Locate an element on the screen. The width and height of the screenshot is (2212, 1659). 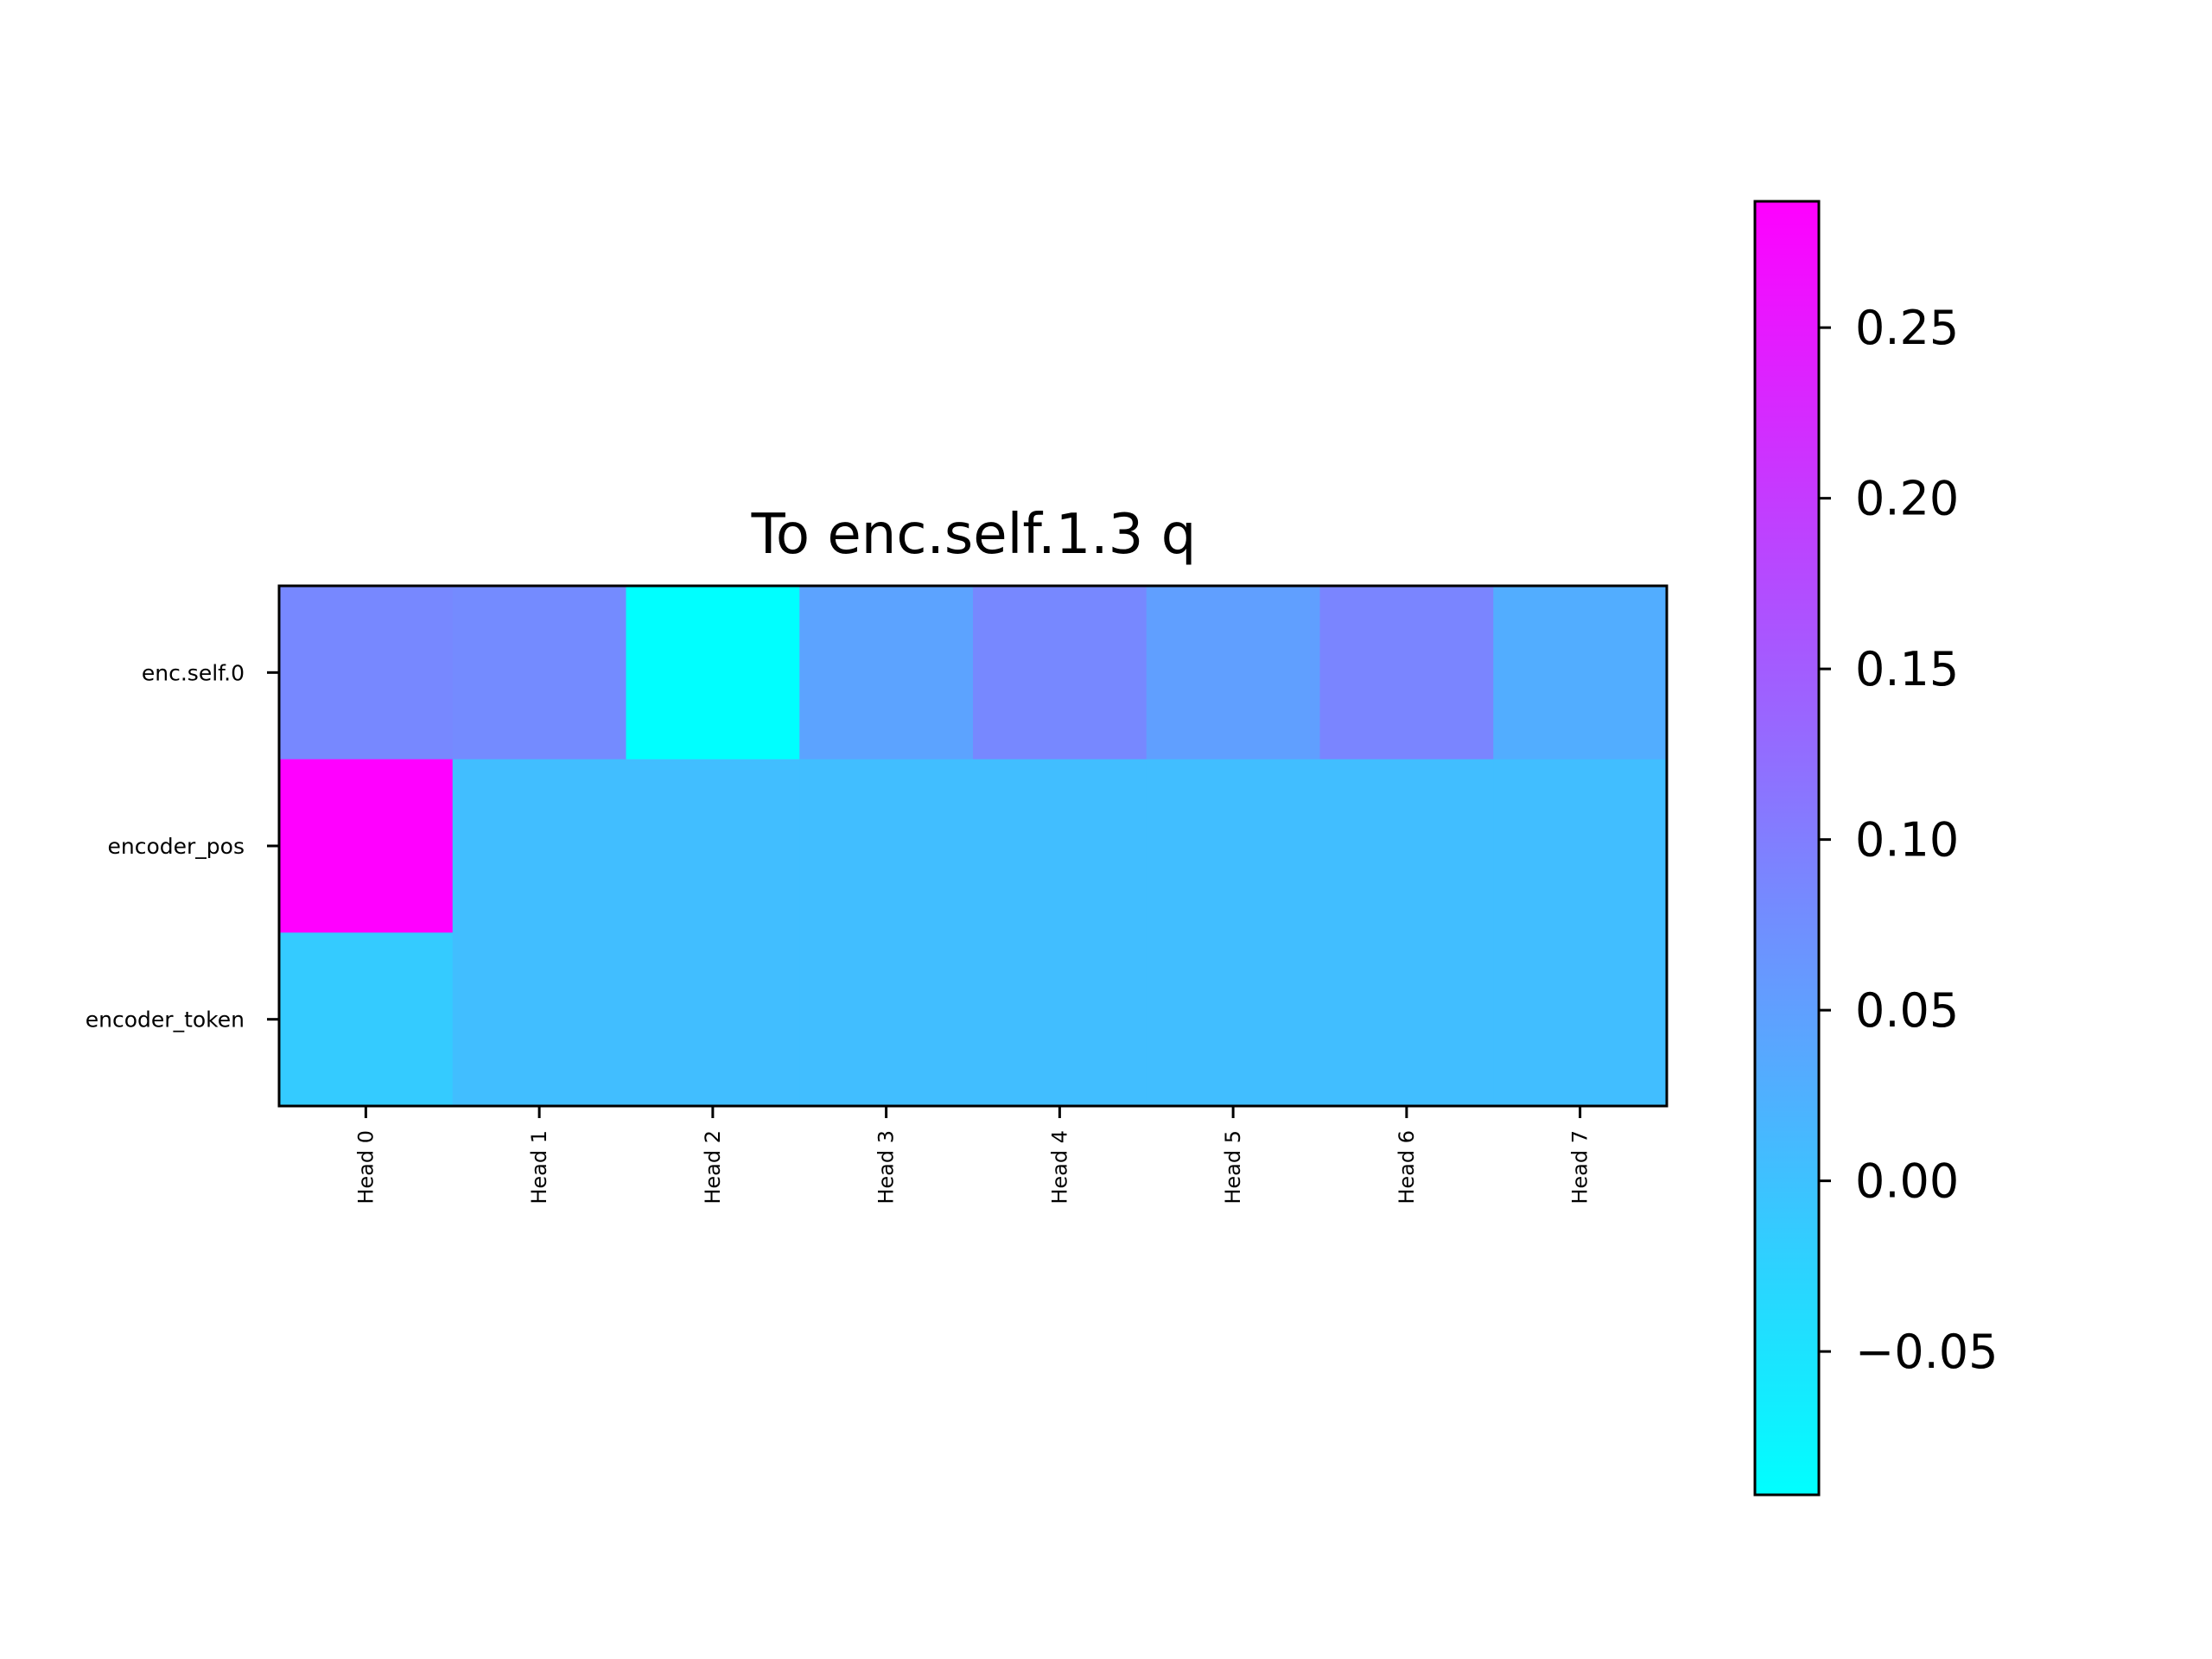
y-axis-ticks: enc.self.0 encoder_pos encoder_token is located at coordinates (182, 846).